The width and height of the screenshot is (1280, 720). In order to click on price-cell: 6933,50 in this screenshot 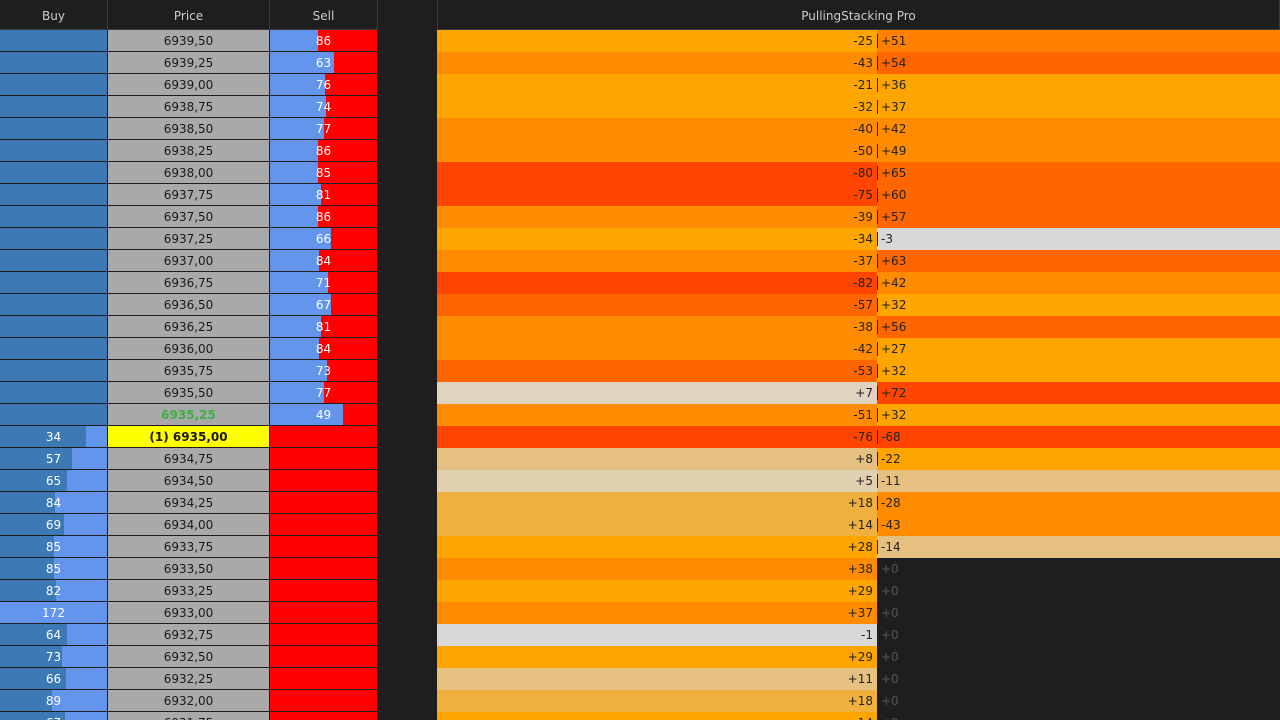, I will do `click(188, 568)`.